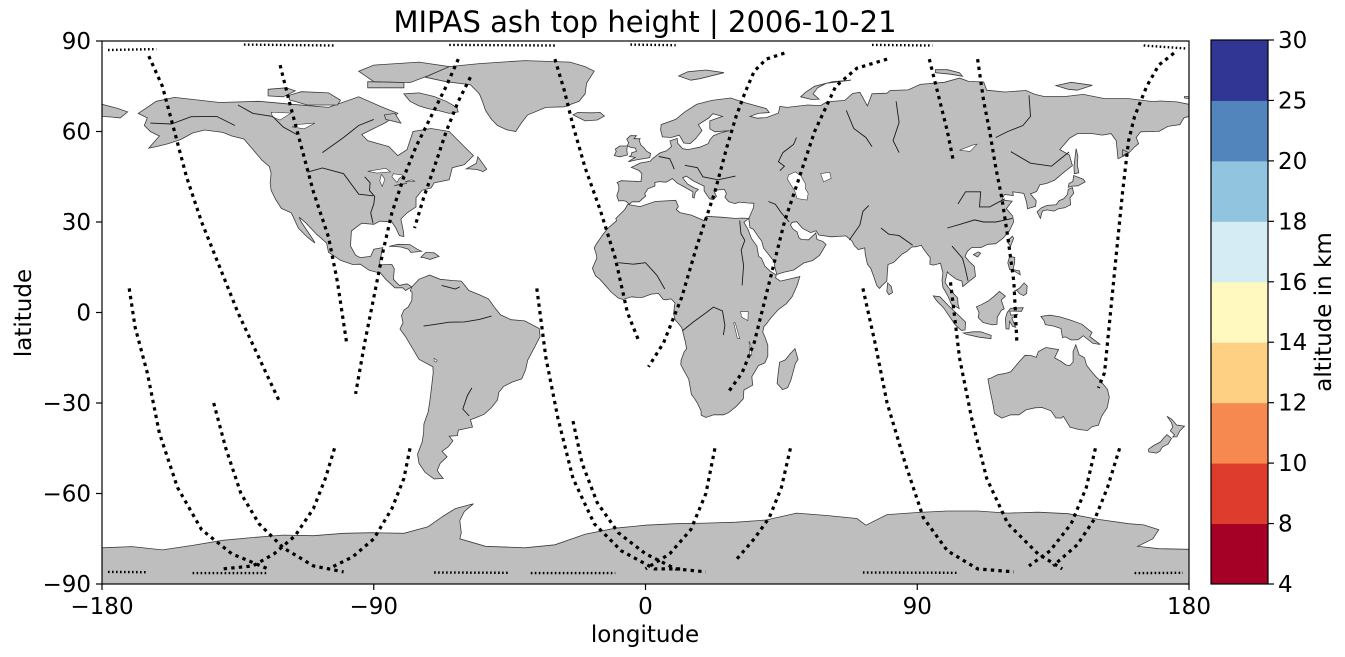  What do you see at coordinates (76, 42) in the screenshot?
I see `y-tick-label: 90` at bounding box center [76, 42].